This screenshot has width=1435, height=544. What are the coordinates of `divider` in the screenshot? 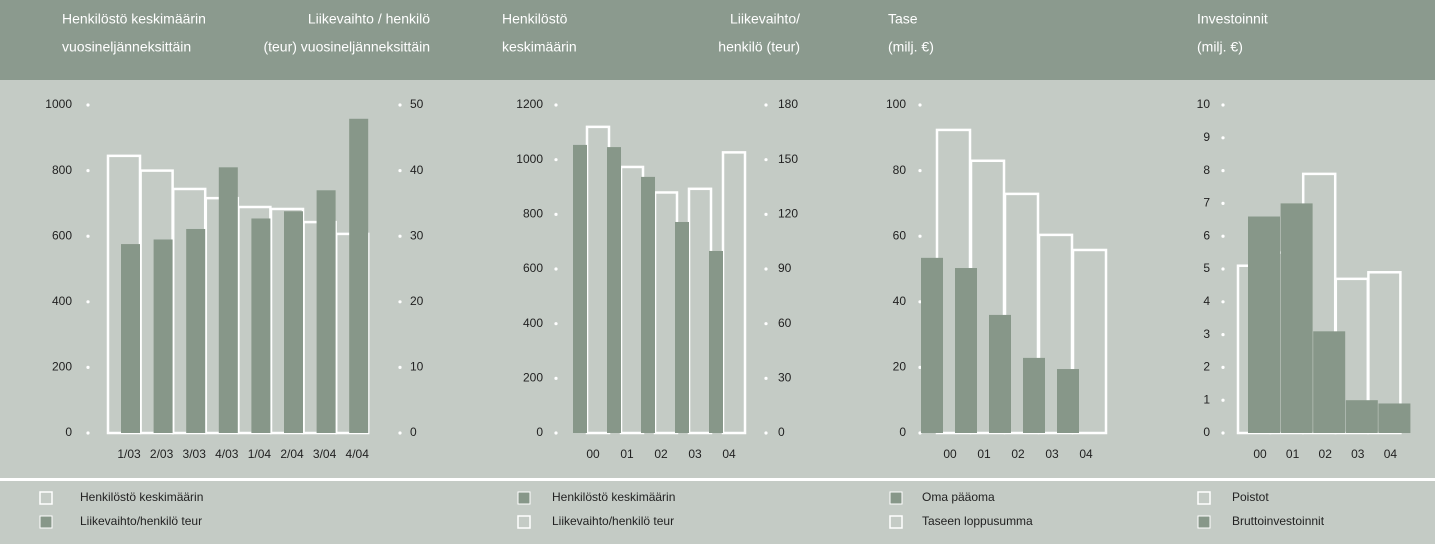 It's located at (717, 479).